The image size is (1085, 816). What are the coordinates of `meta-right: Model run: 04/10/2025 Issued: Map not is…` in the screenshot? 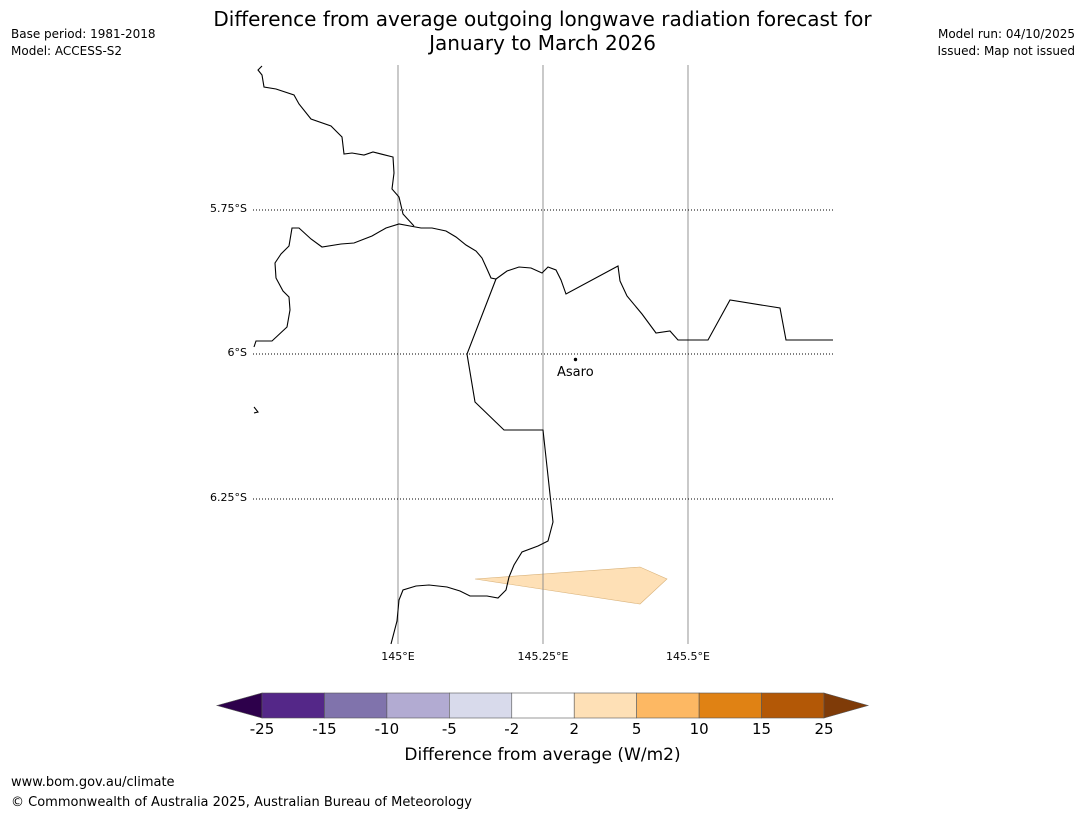 It's located at (1006, 43).